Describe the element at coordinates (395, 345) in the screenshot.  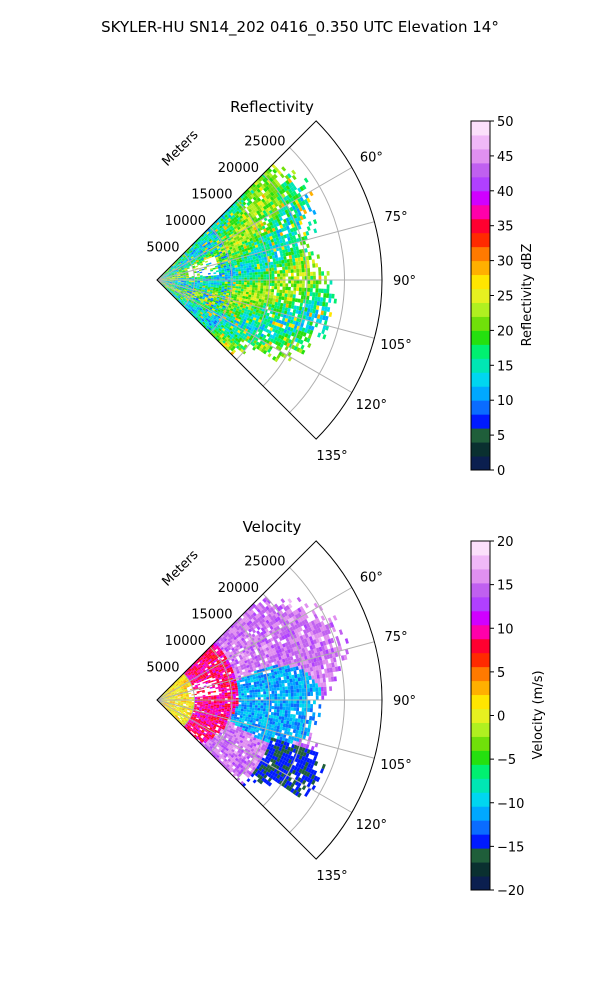
I see `azimuth-tick-label: 105°` at that location.